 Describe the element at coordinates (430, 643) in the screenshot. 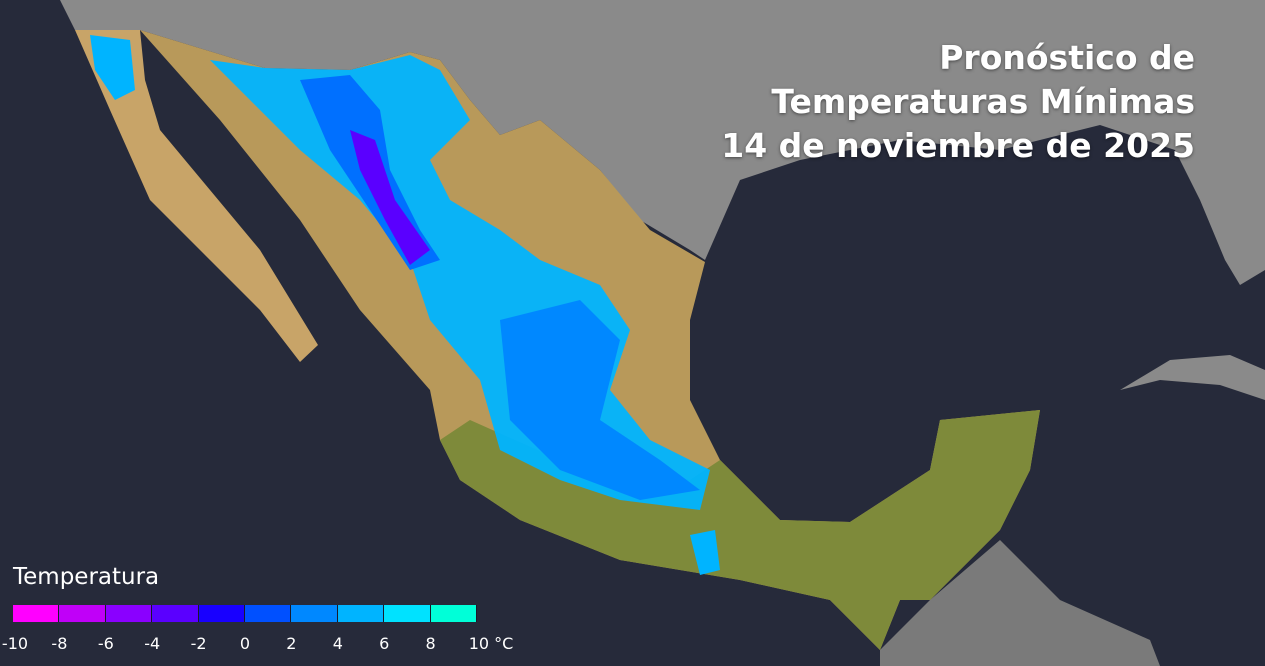

I see `legend-tick-label: 8` at that location.